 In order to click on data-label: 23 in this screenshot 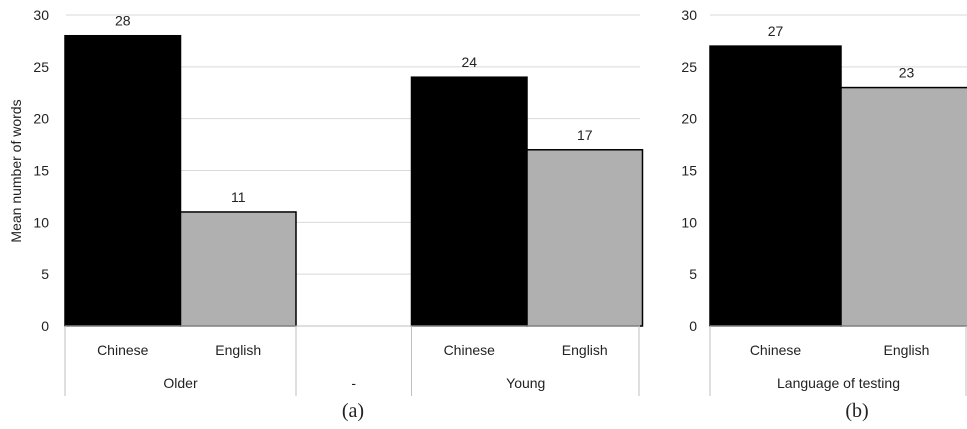, I will do `click(907, 73)`.